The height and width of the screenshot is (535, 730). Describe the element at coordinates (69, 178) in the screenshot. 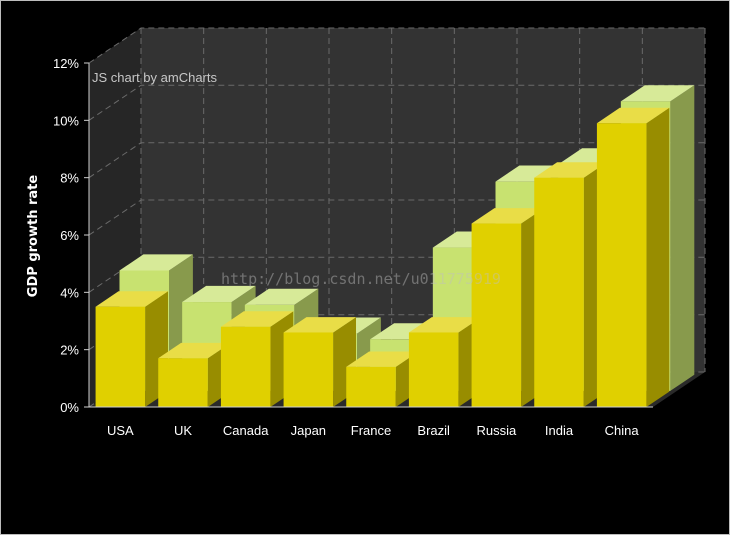

I see `y-tick-label: 8%` at that location.